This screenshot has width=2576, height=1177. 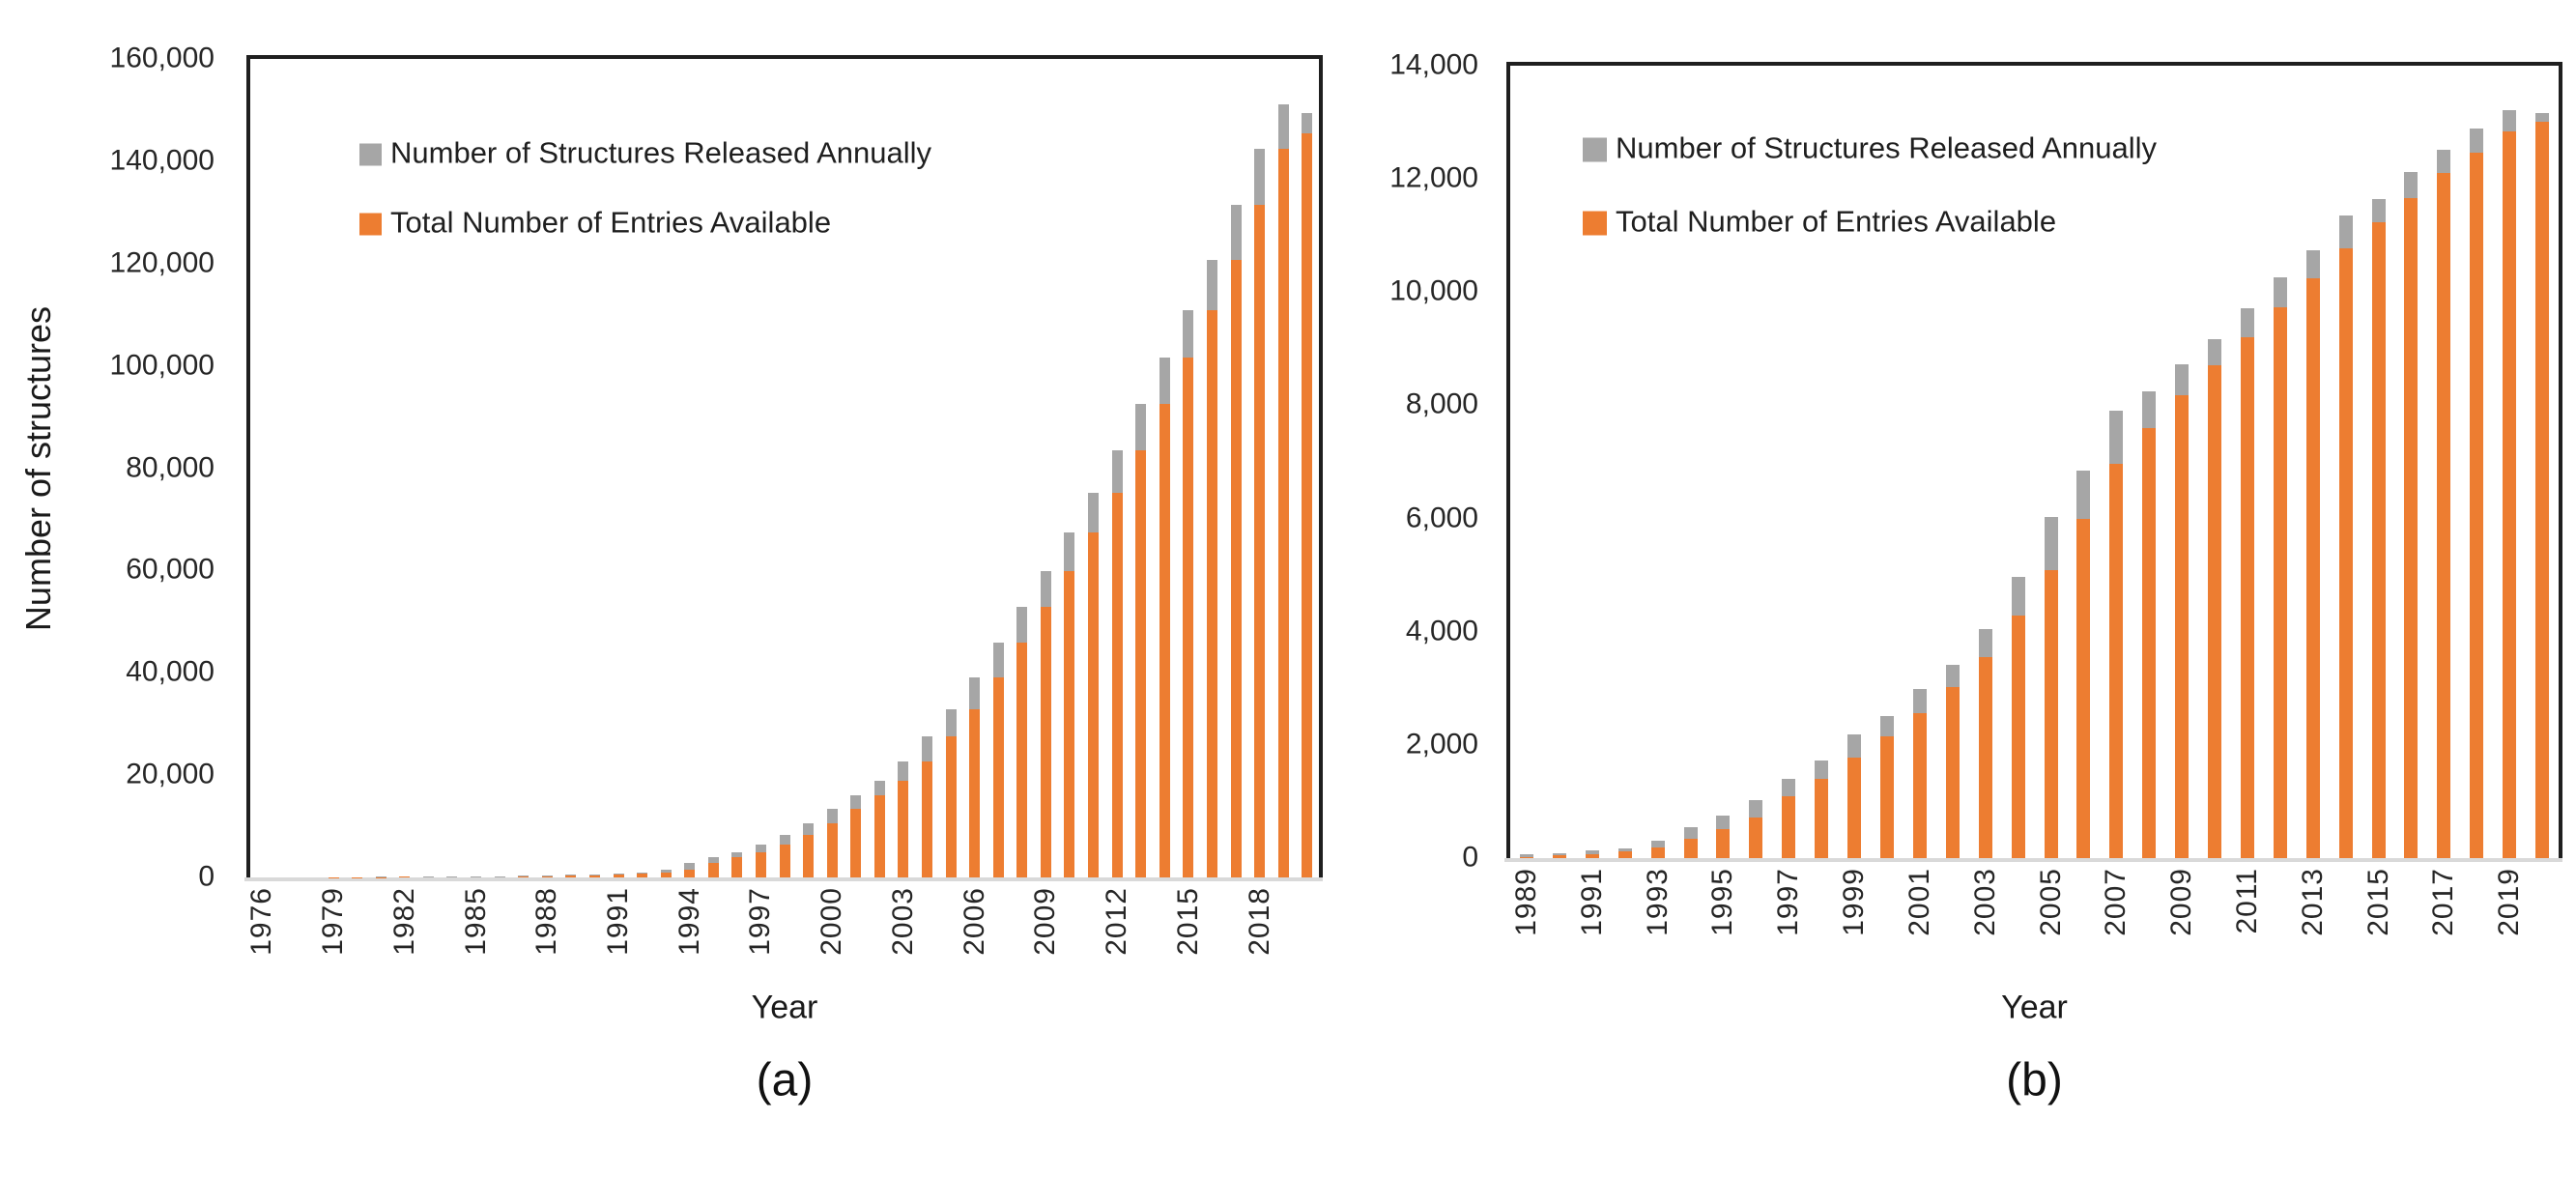 I want to click on x-axis-tick-label-2017: 2017, so click(x=2443, y=902).